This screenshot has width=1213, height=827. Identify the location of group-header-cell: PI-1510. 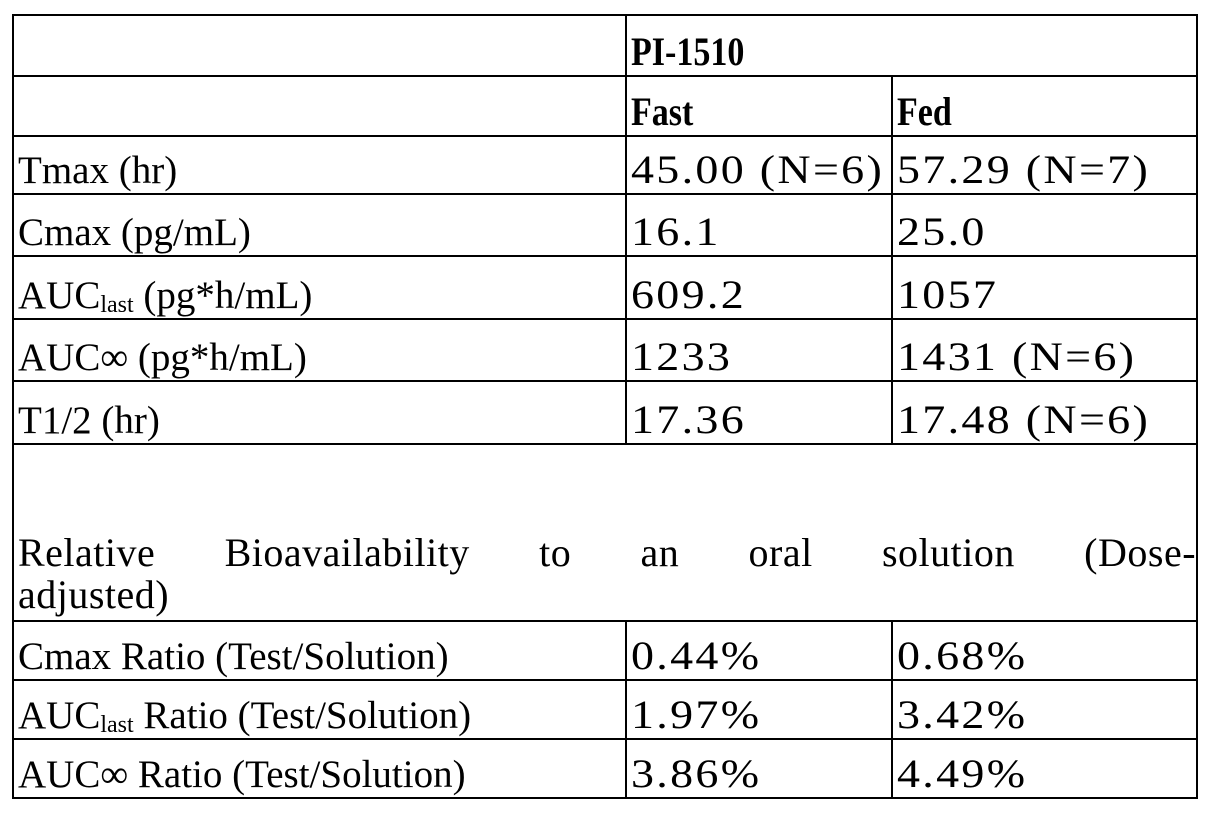
(911, 45).